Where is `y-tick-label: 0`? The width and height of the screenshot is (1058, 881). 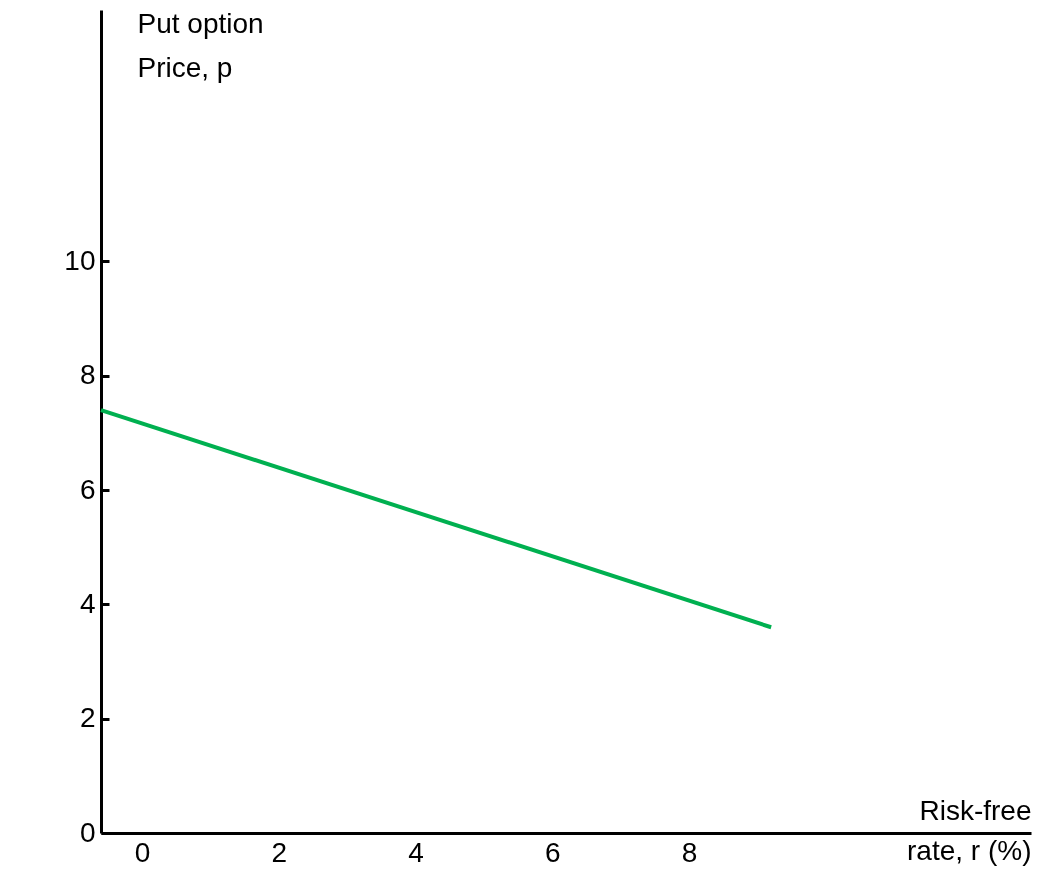 y-tick-label: 0 is located at coordinates (87, 832).